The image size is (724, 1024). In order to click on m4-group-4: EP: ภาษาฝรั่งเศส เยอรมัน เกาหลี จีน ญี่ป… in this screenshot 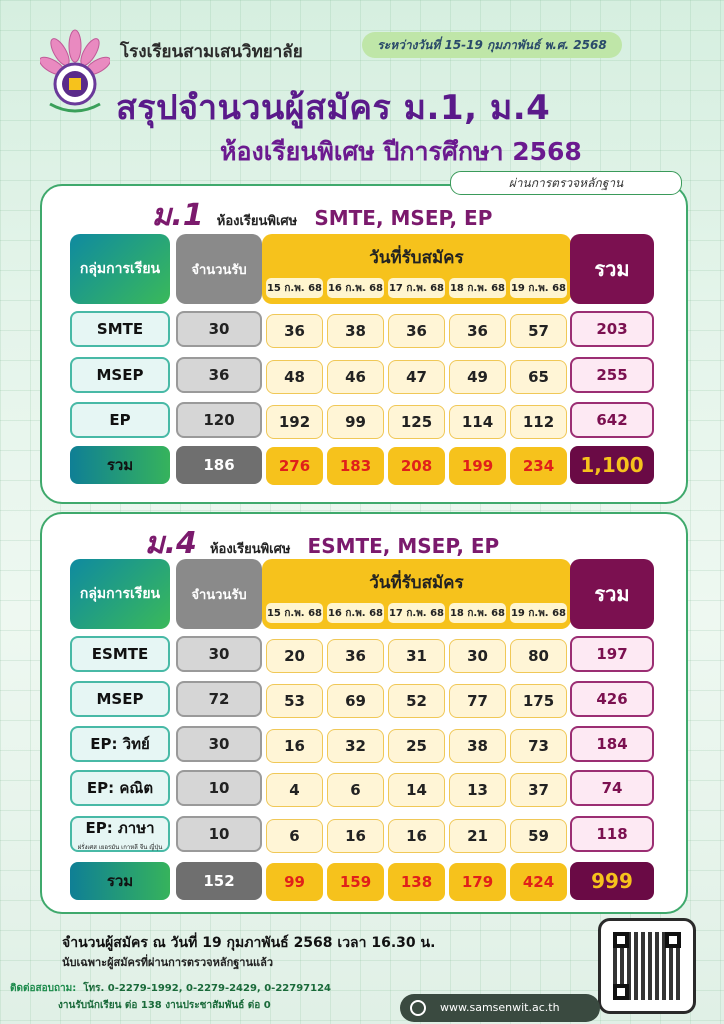, I will do `click(120, 834)`.